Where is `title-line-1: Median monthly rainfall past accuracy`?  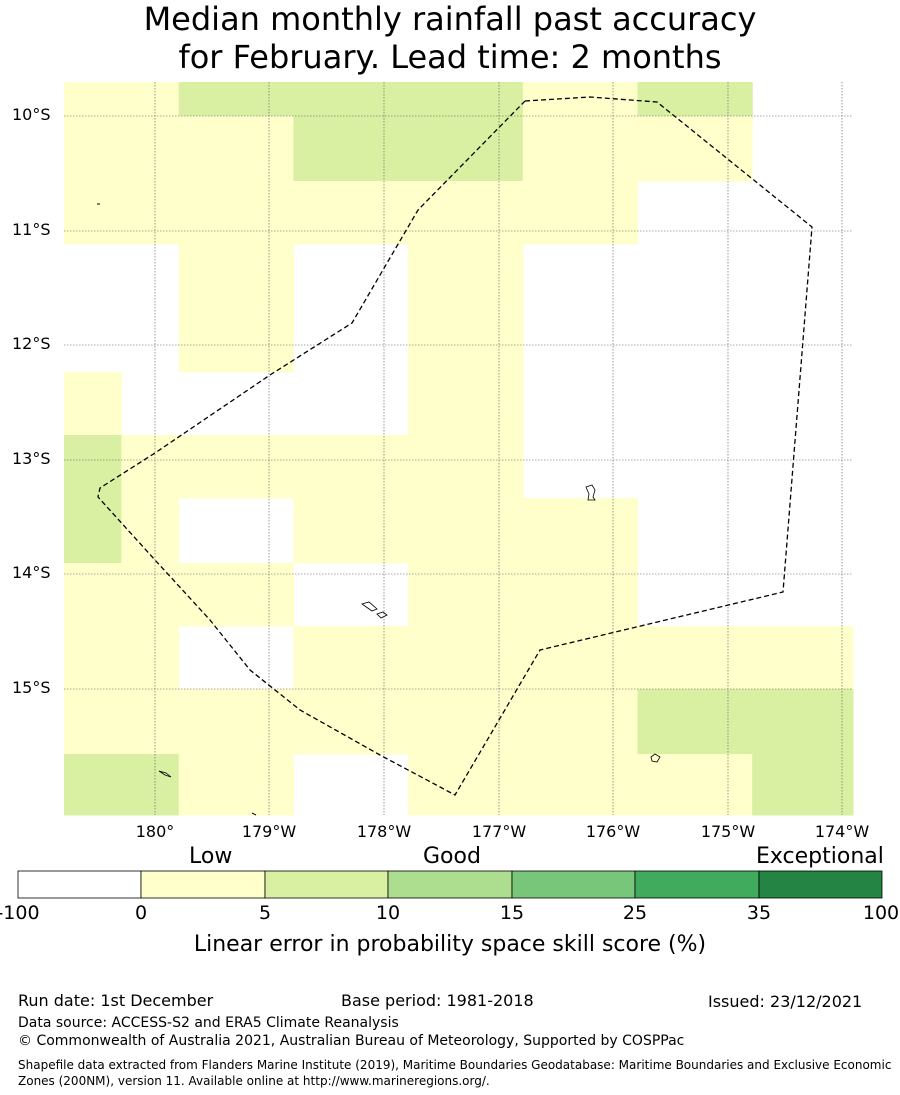 title-line-1: Median monthly rainfall past accuracy is located at coordinates (450, 19).